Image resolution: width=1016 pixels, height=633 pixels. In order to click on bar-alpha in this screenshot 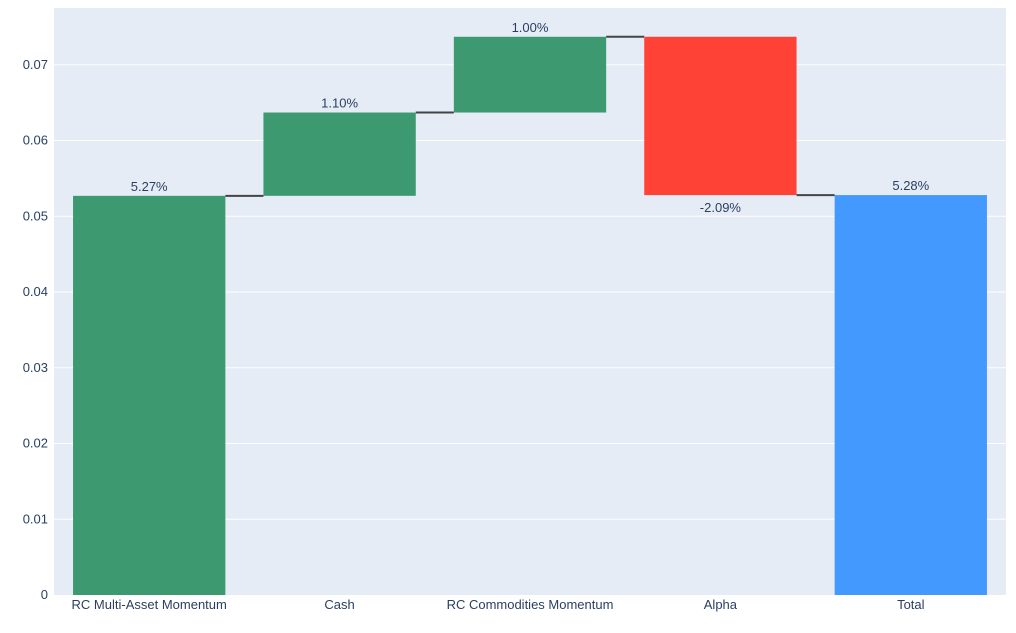, I will do `click(720, 116)`.